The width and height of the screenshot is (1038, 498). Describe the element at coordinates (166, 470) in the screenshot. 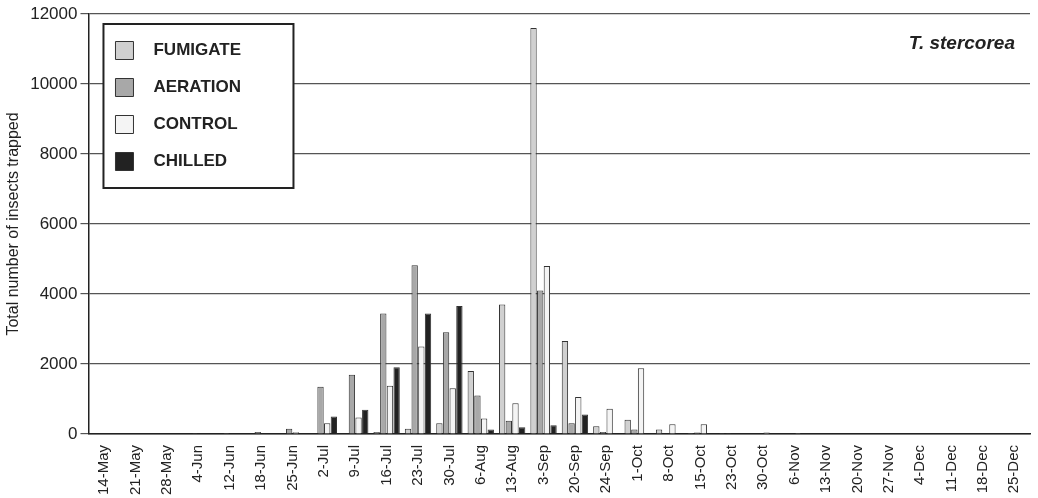

I see `x-tick-label: 28-May` at that location.